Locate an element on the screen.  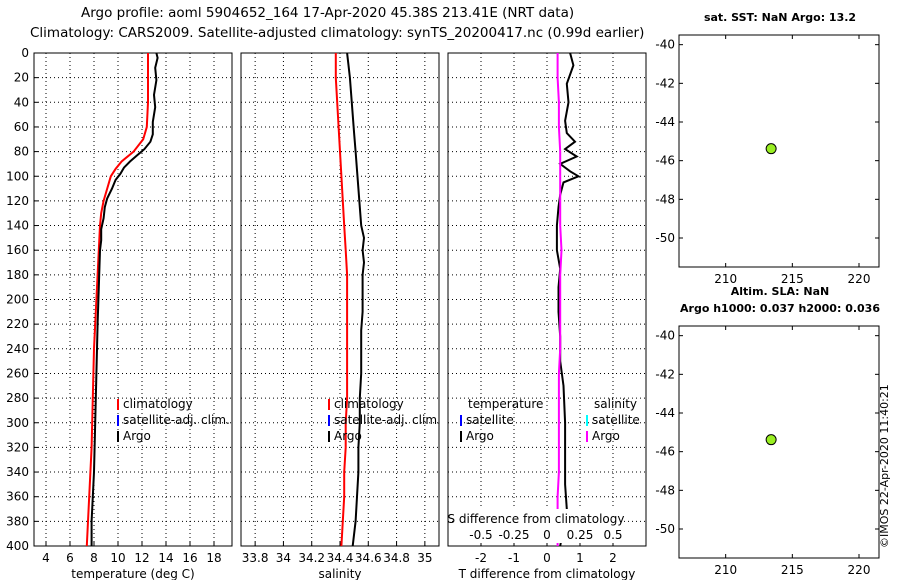
y-tick-label: 380 is located at coordinates (17, 521).